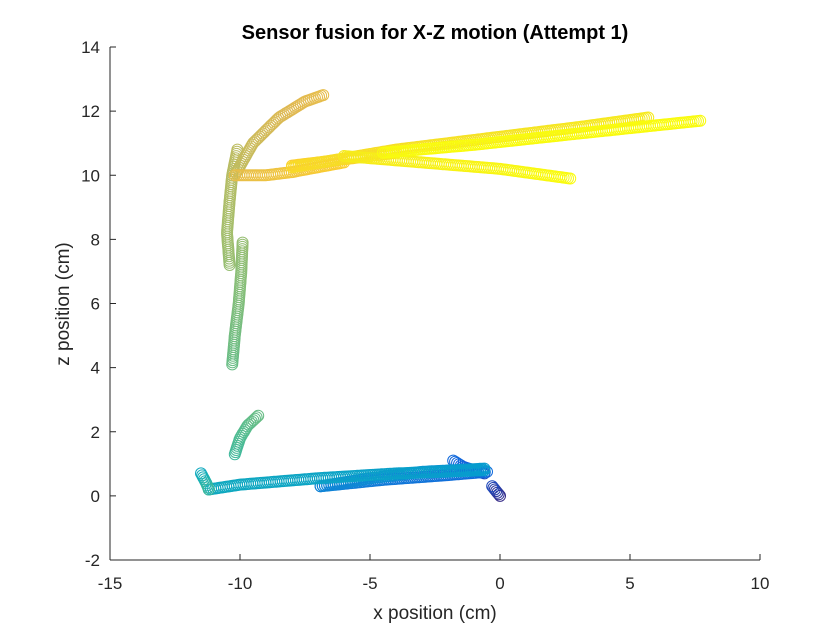 The height and width of the screenshot is (630, 840). Describe the element at coordinates (92, 560) in the screenshot. I see `y-tick-label: -2` at that location.